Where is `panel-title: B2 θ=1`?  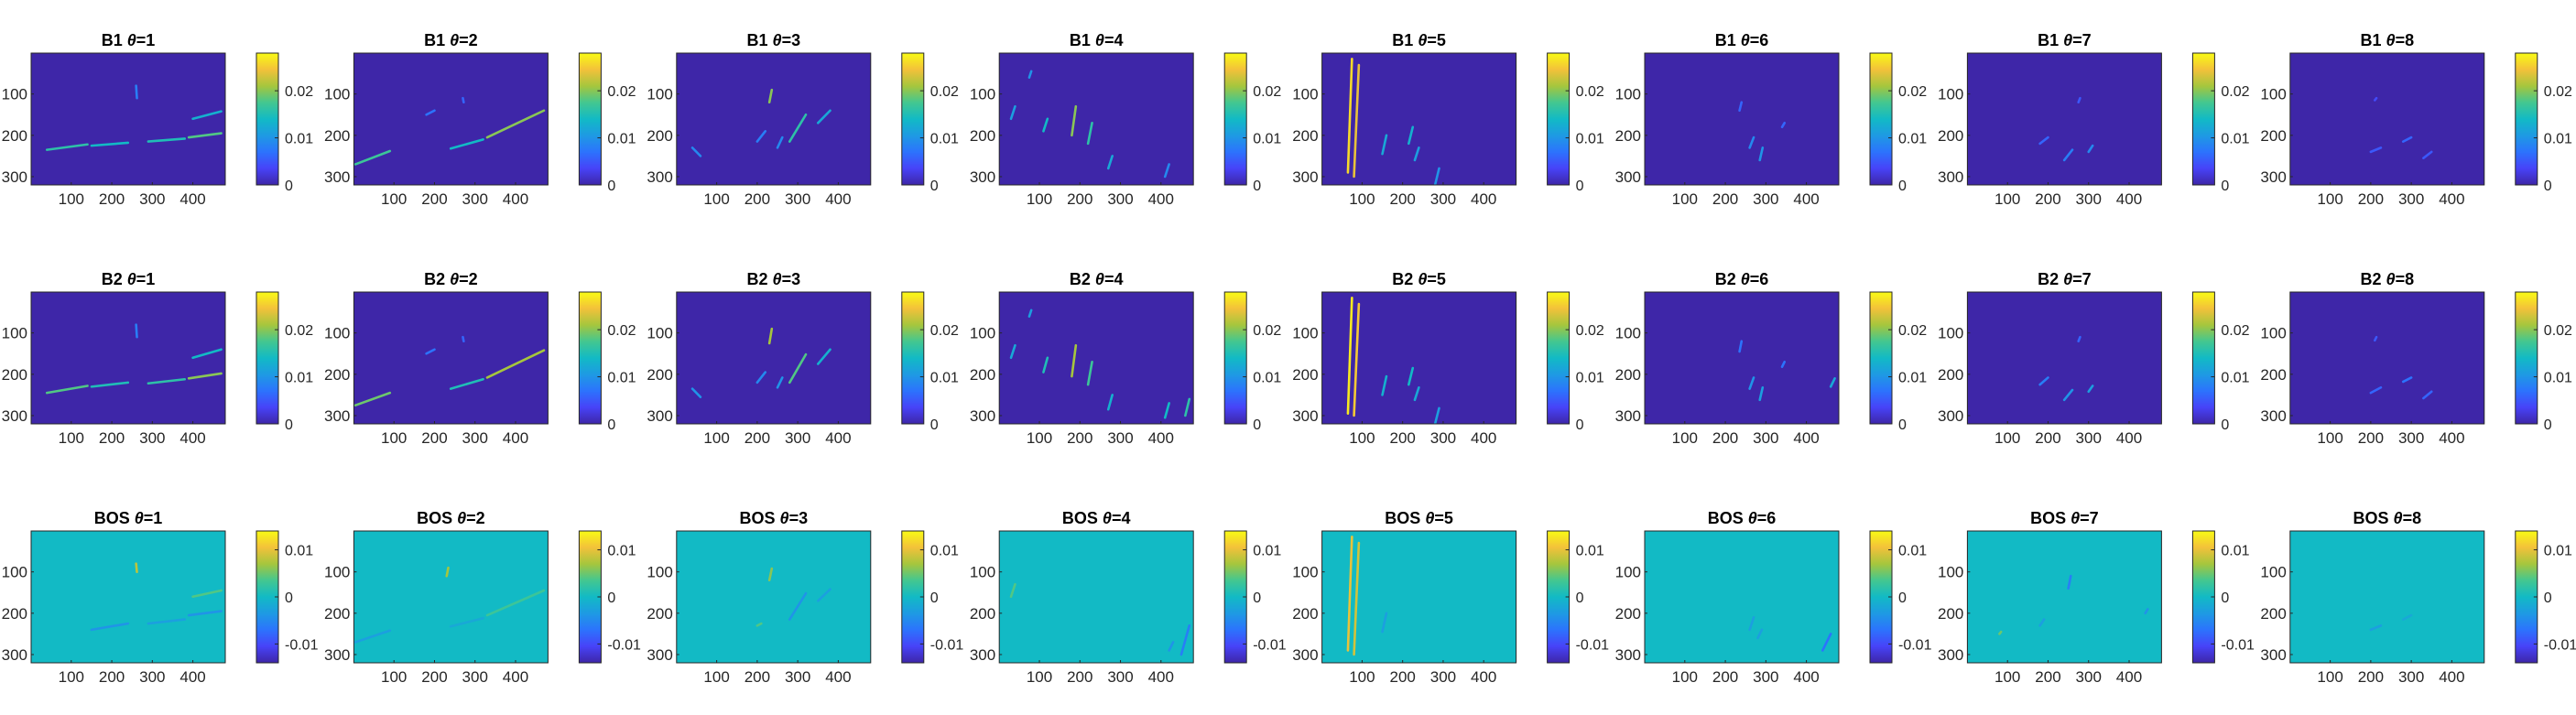
panel-title: B2 θ=1 is located at coordinates (129, 279).